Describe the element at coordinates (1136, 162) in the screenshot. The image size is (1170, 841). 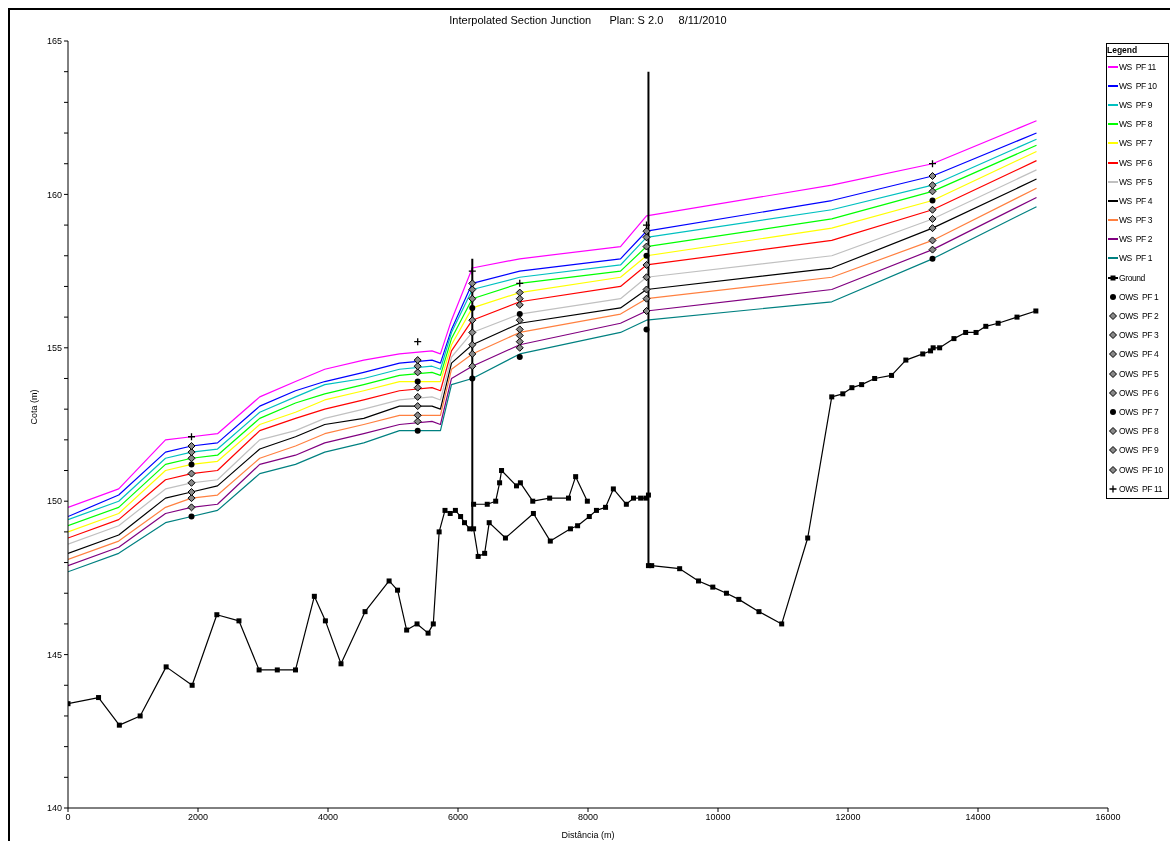
I see `legend-label: WS PF 6` at that location.